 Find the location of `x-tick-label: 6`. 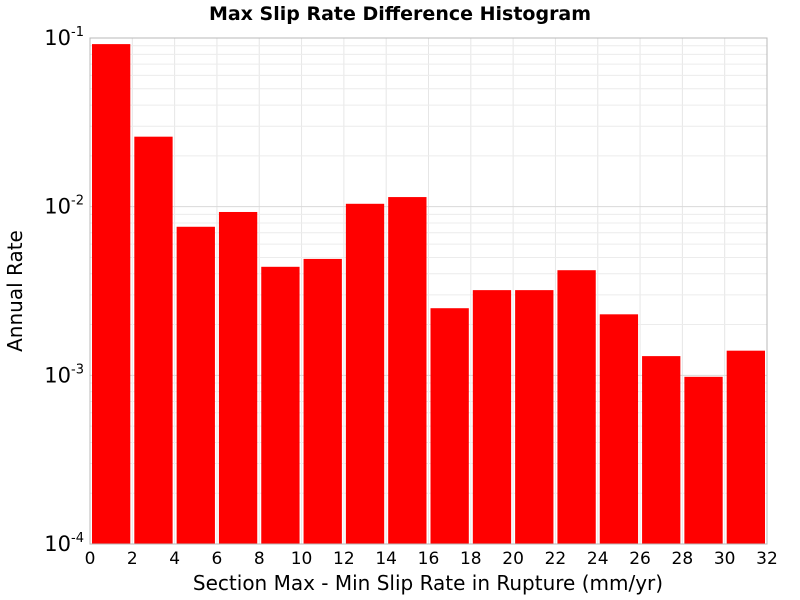

x-tick-label: 6 is located at coordinates (217, 559).